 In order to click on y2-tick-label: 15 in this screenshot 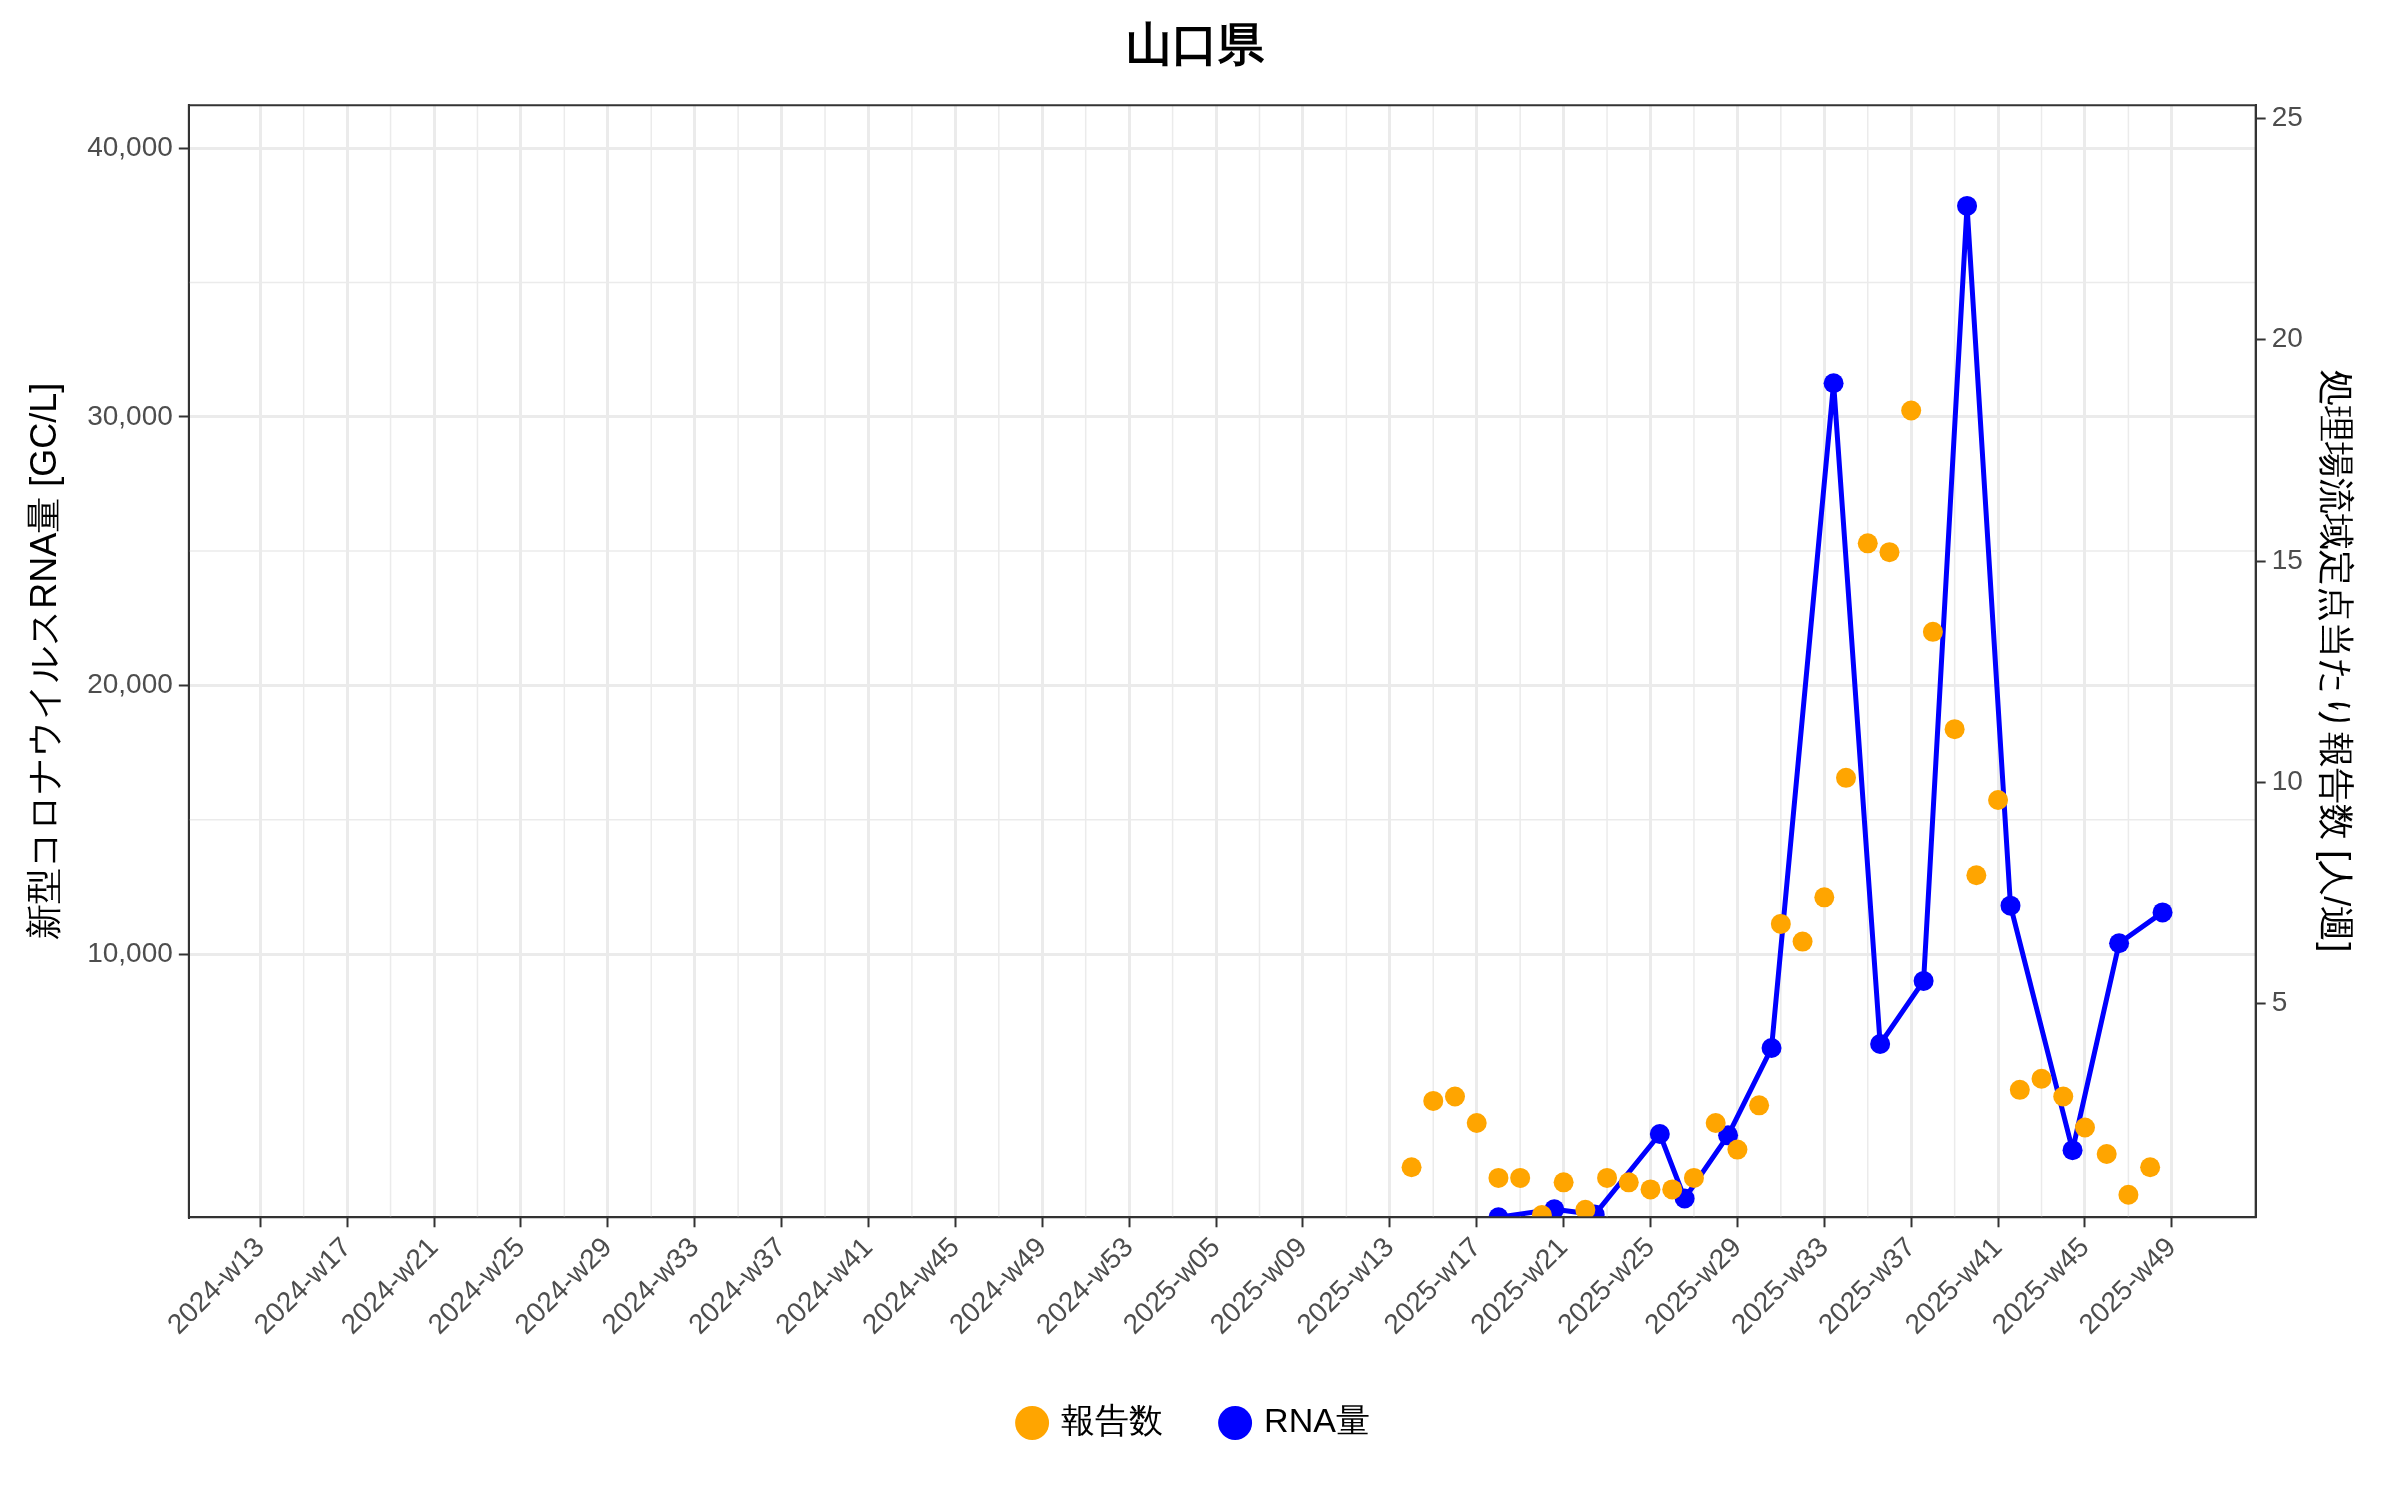, I will do `click(2287, 559)`.